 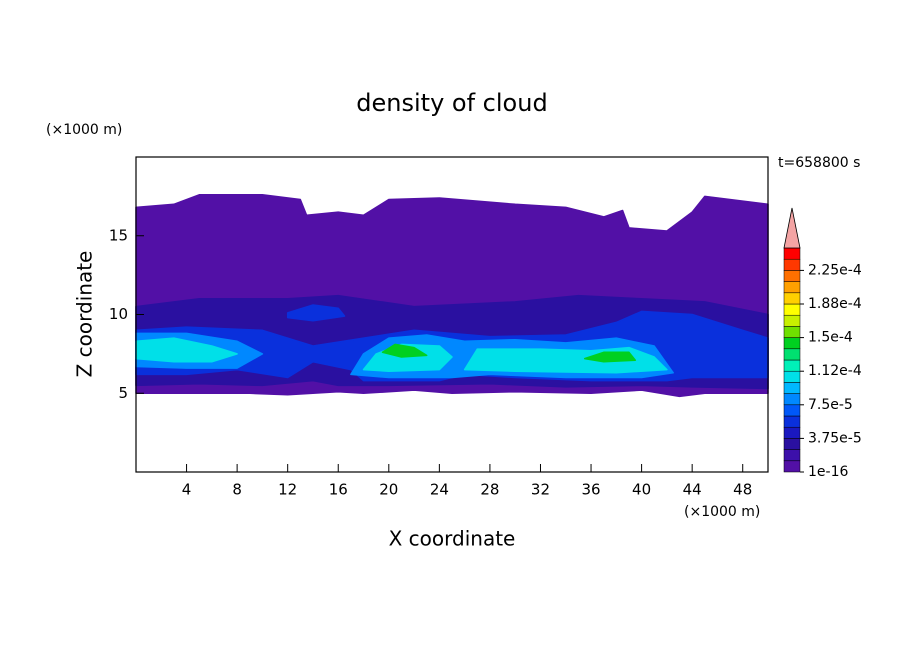 I want to click on y-axis-title: Z coordinate, so click(x=85, y=314).